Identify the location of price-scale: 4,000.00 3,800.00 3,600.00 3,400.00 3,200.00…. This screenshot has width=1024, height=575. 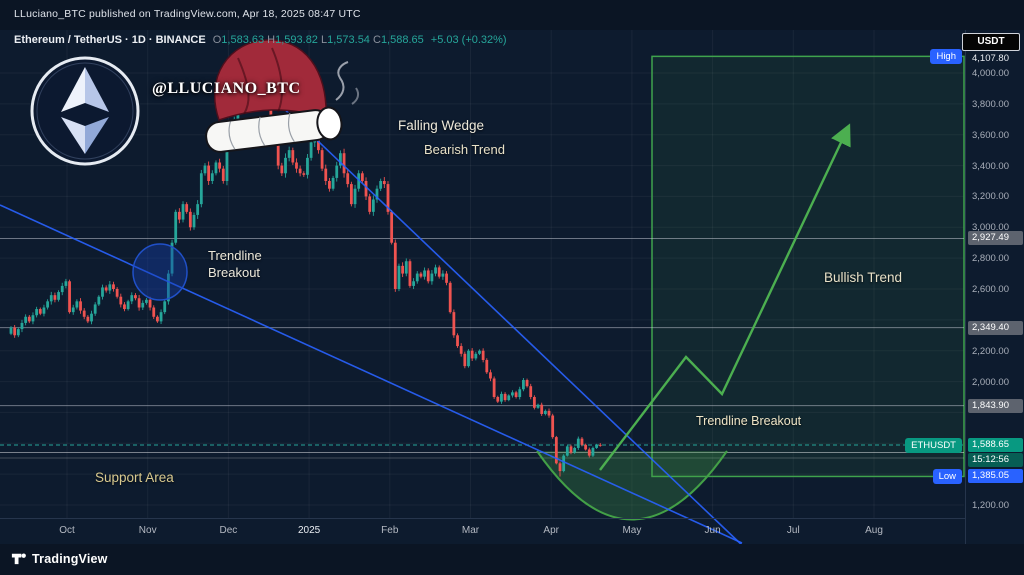
(994, 287).